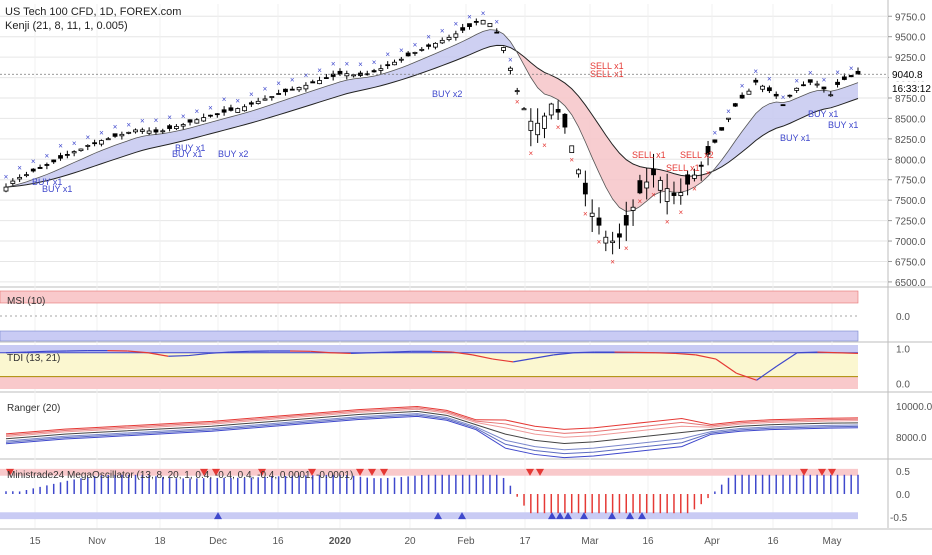 The width and height of the screenshot is (932, 555). Describe the element at coordinates (903, 385) in the screenshot. I see `tdi-tick-label: 0.0` at that location.